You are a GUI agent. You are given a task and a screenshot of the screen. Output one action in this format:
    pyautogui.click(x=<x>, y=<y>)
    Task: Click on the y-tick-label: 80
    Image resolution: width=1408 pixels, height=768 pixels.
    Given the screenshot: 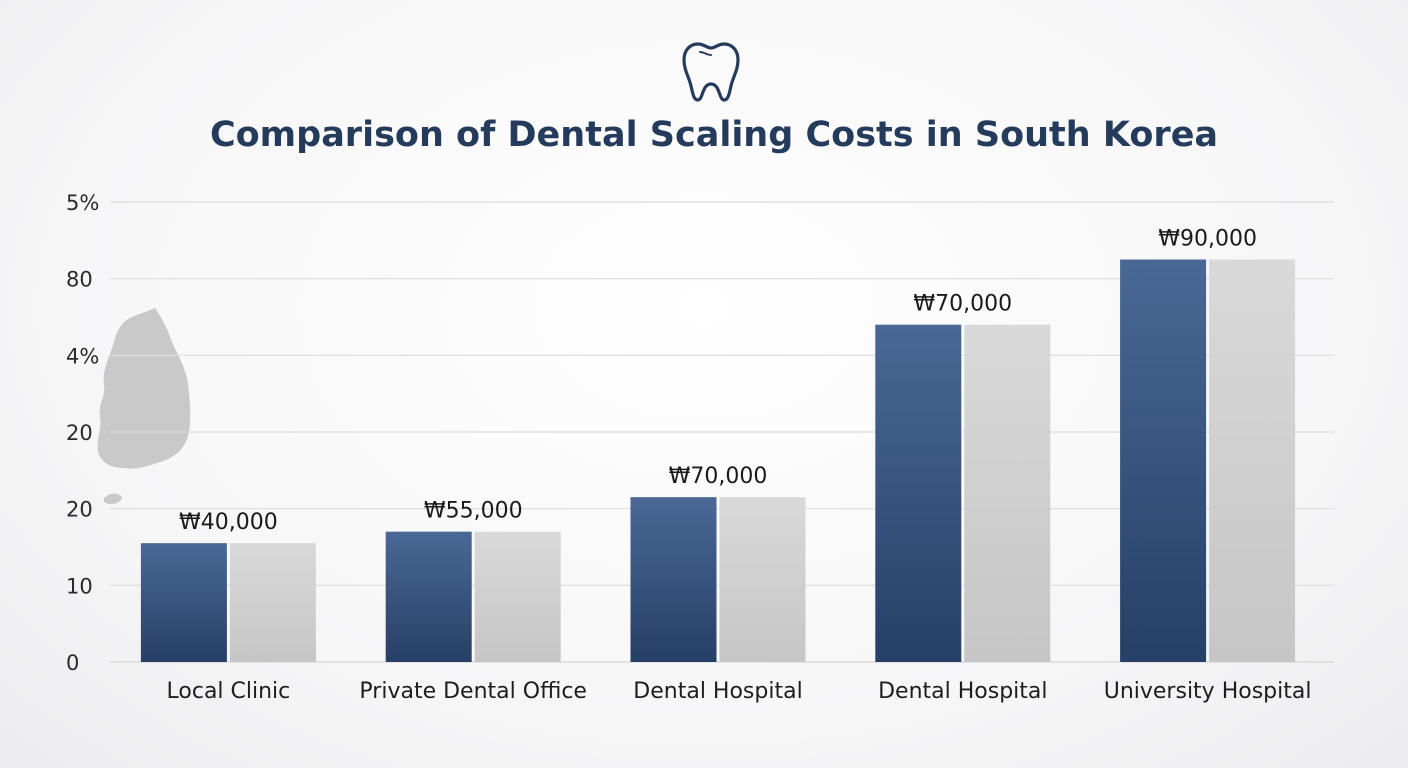 What is the action you would take?
    pyautogui.click(x=79, y=280)
    